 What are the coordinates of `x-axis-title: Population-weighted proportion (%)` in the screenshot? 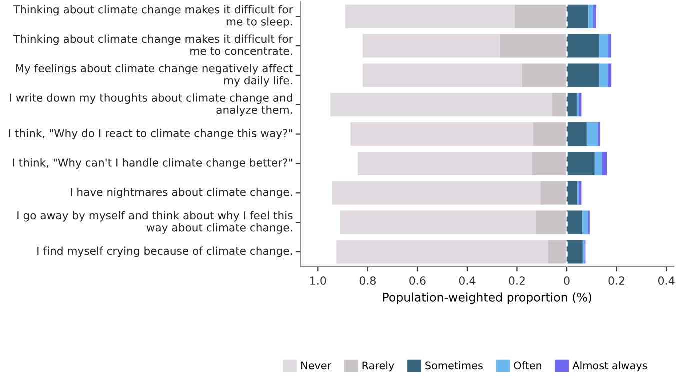 It's located at (487, 298).